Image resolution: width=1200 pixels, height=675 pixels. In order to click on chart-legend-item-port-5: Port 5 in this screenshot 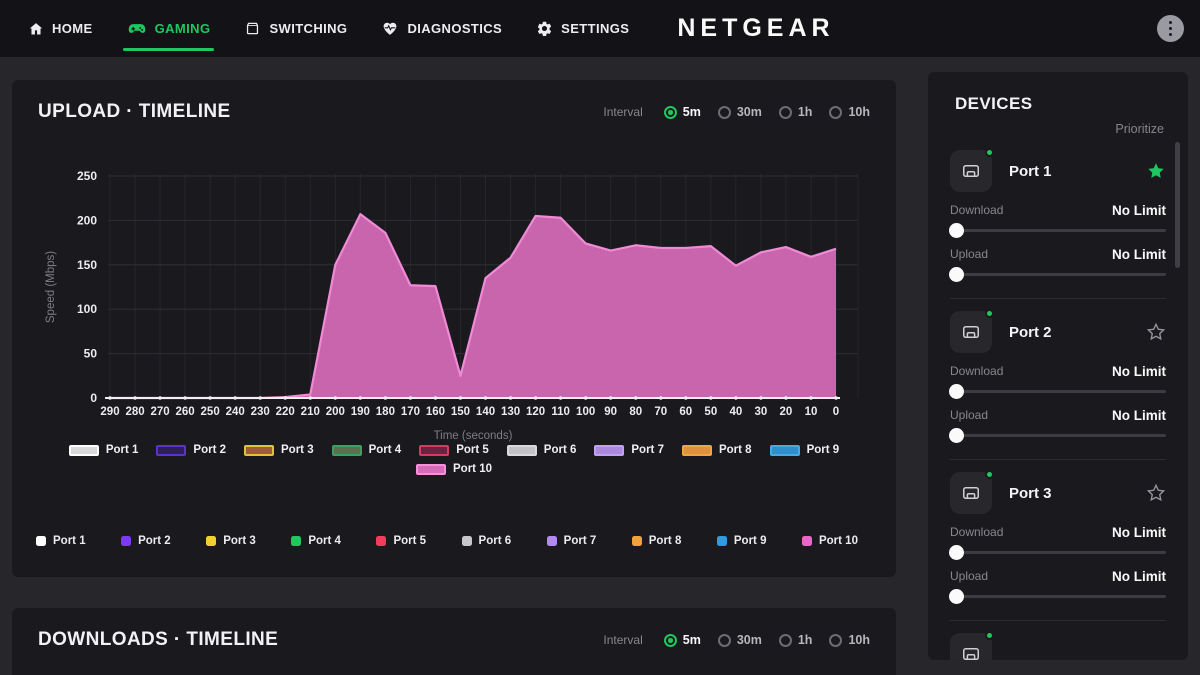, I will do `click(454, 450)`.